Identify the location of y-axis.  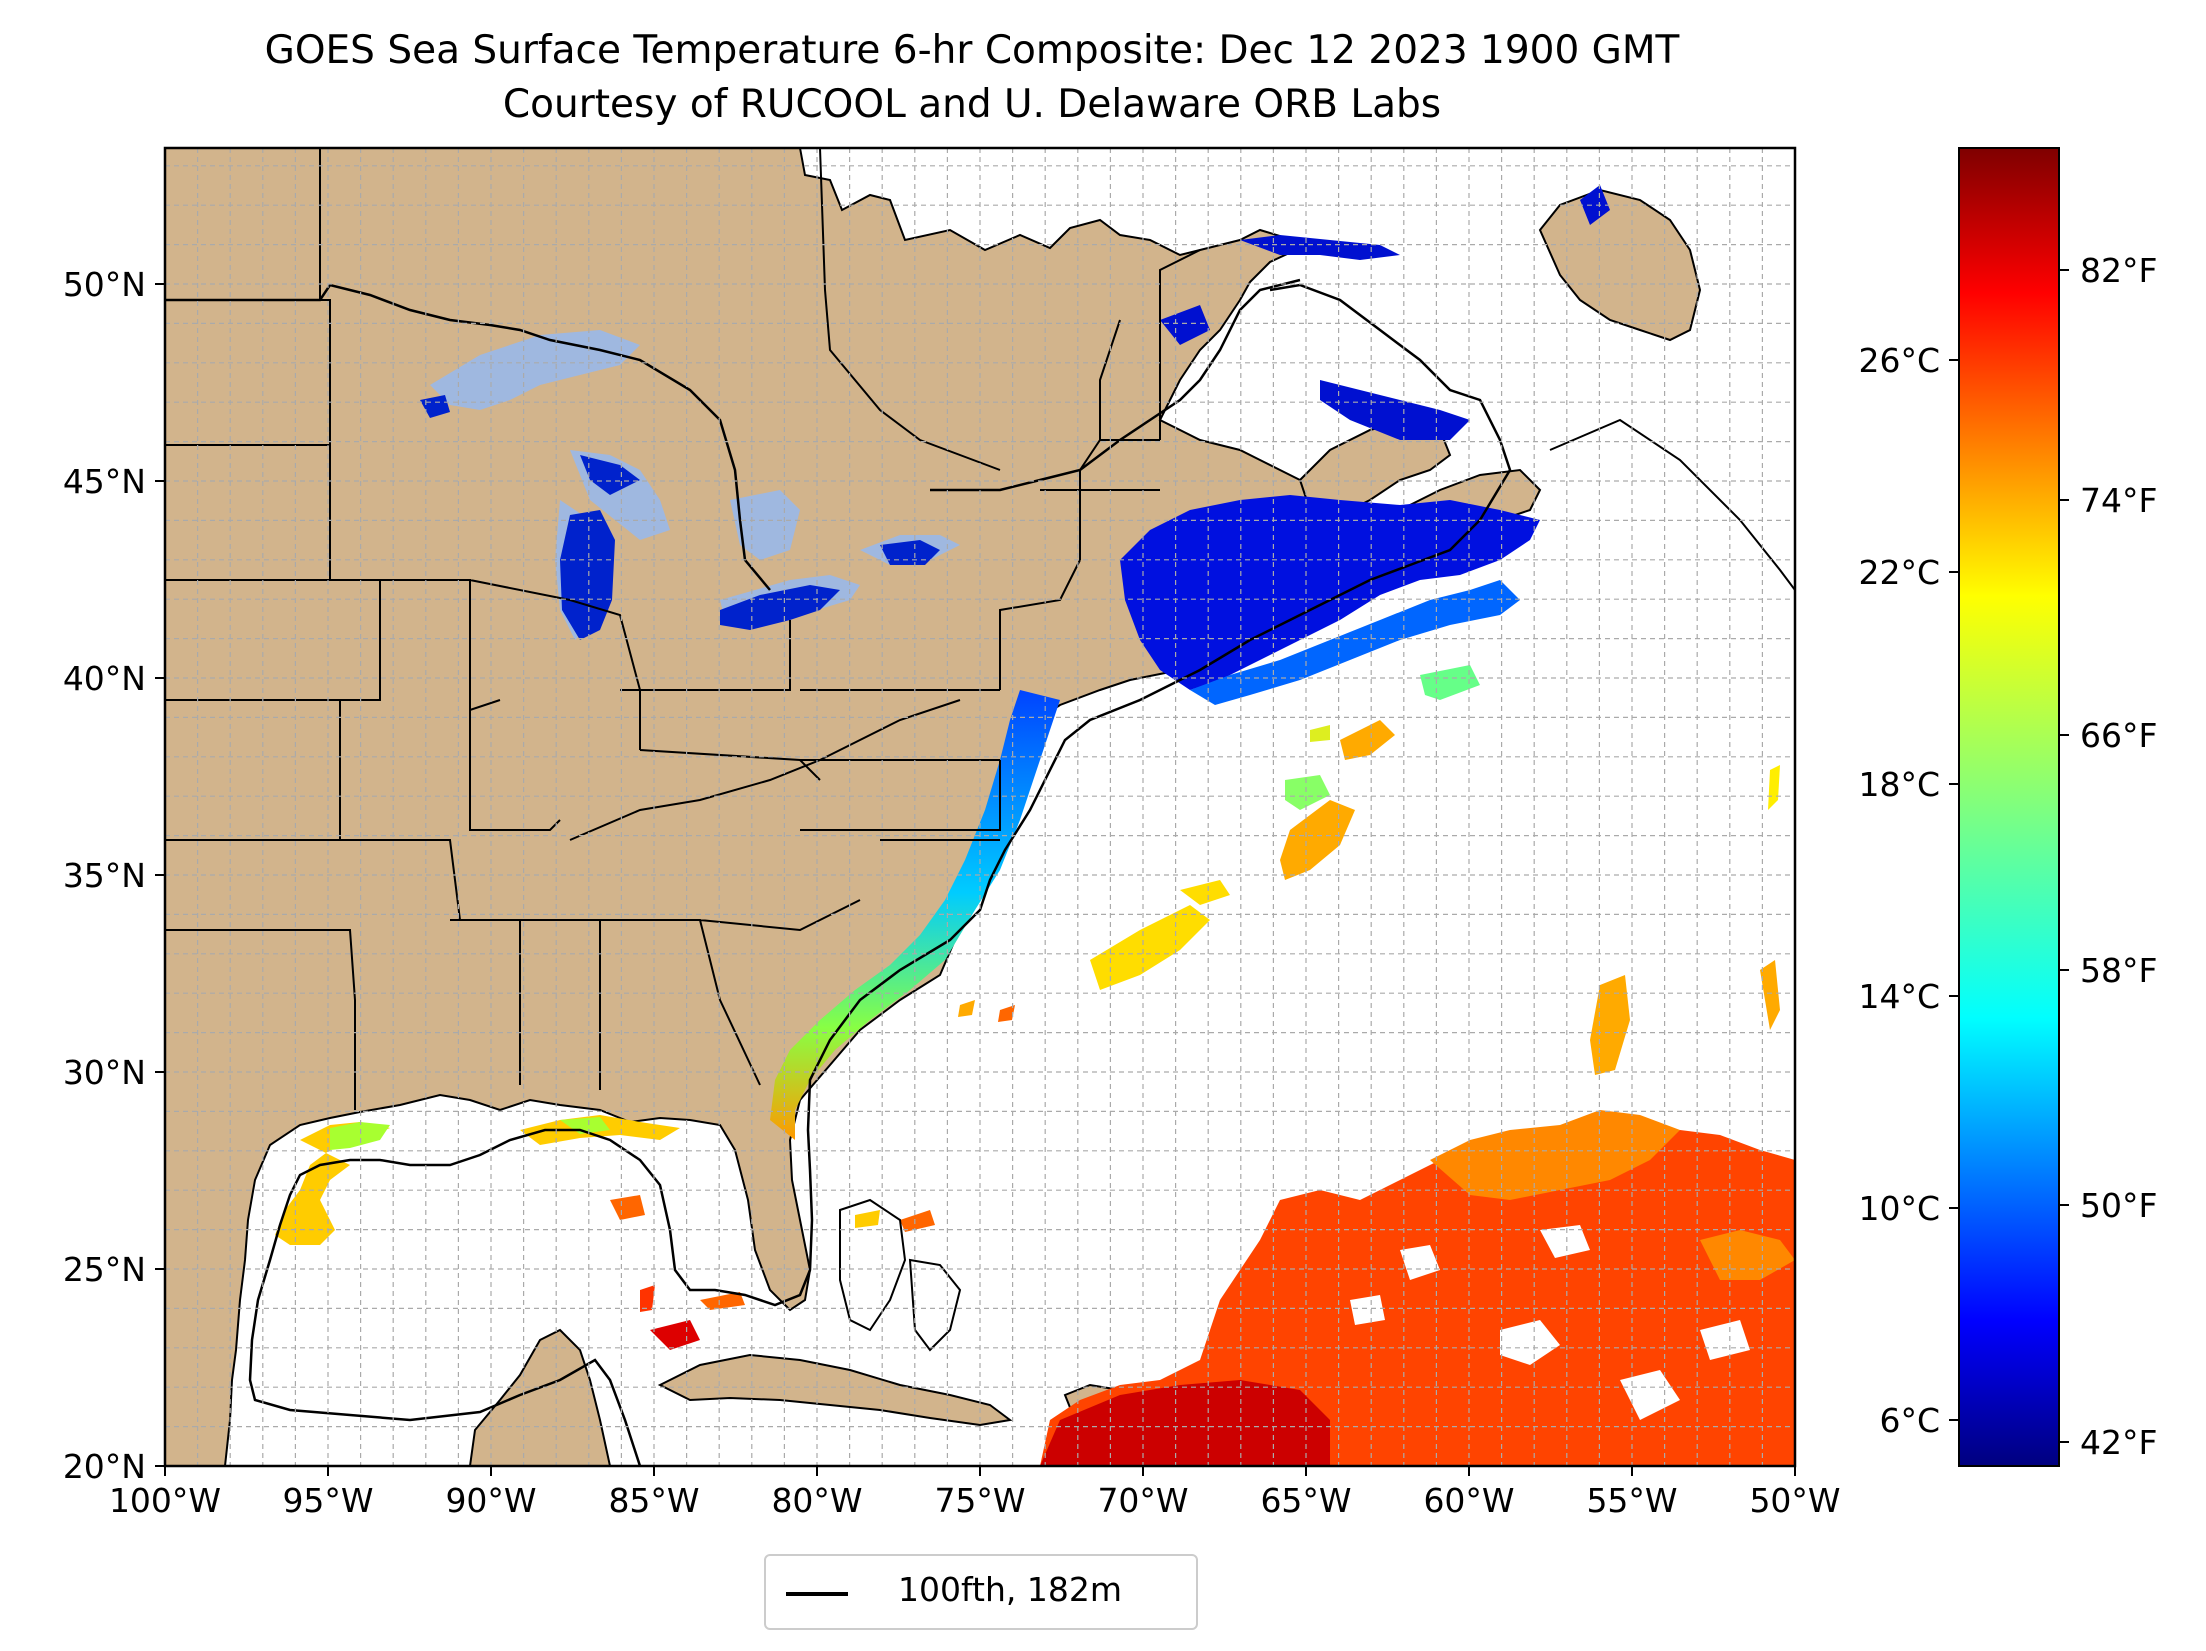
(160, 875).